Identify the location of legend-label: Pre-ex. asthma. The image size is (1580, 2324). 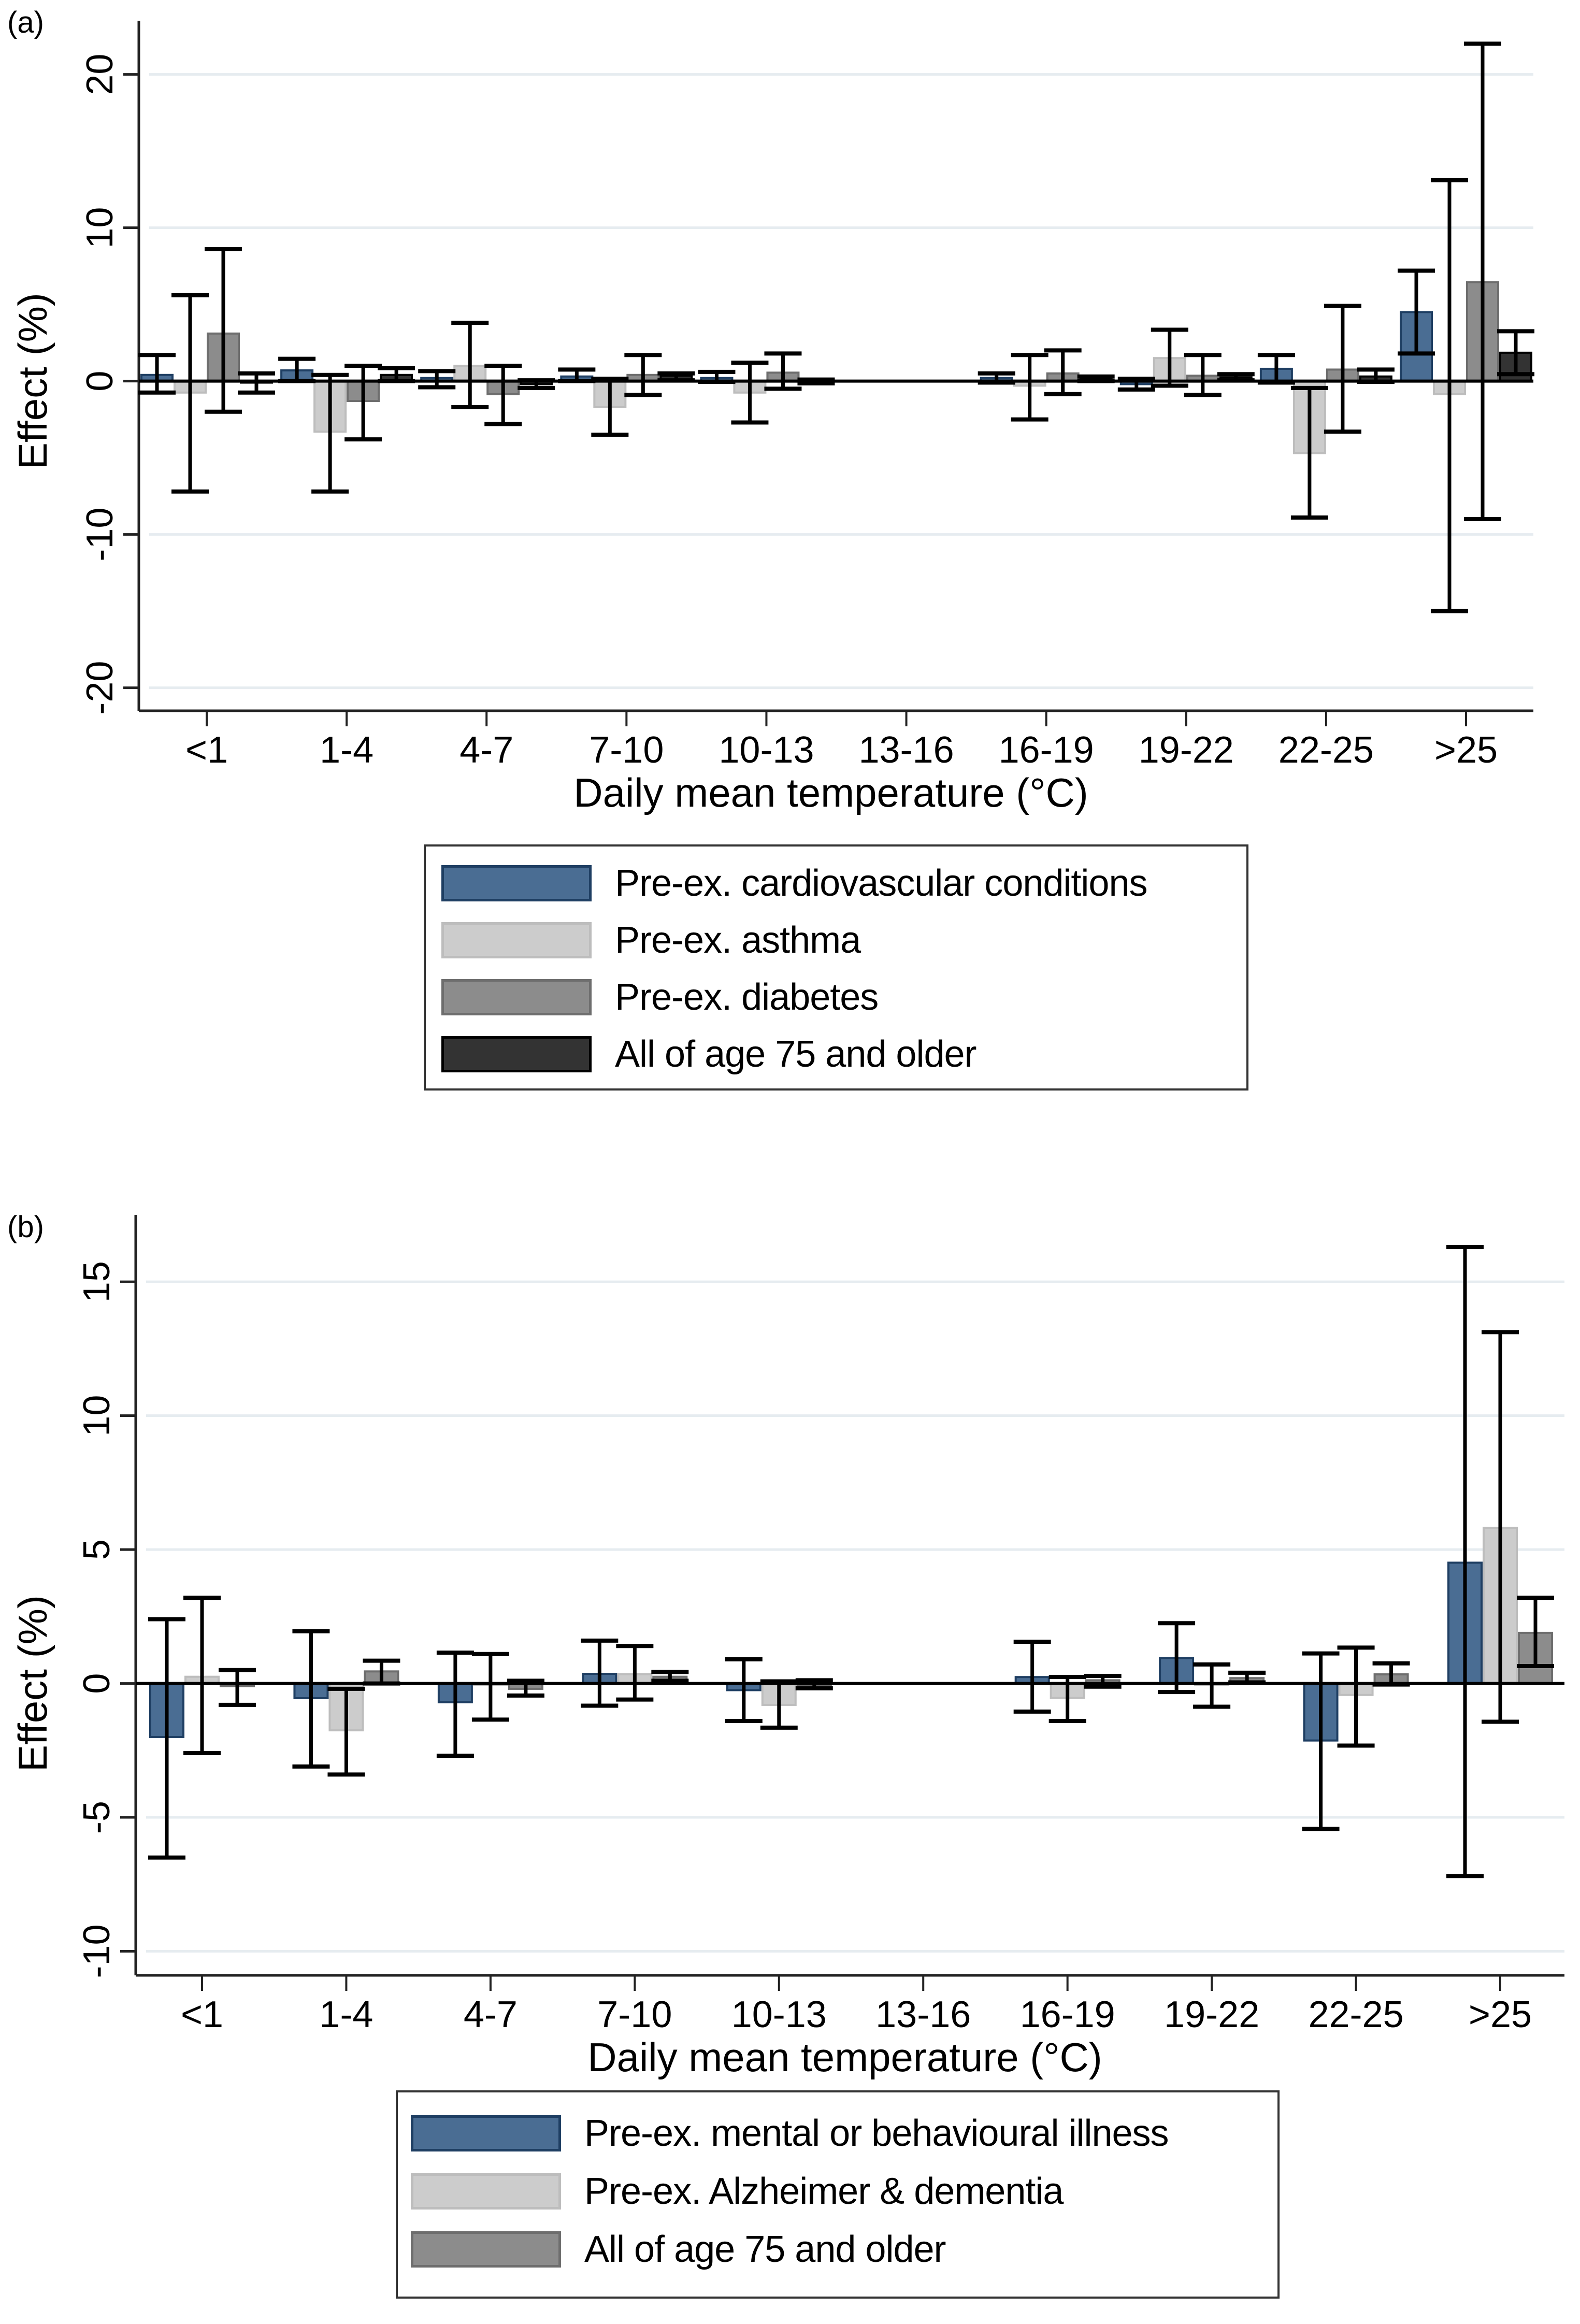
(738, 940).